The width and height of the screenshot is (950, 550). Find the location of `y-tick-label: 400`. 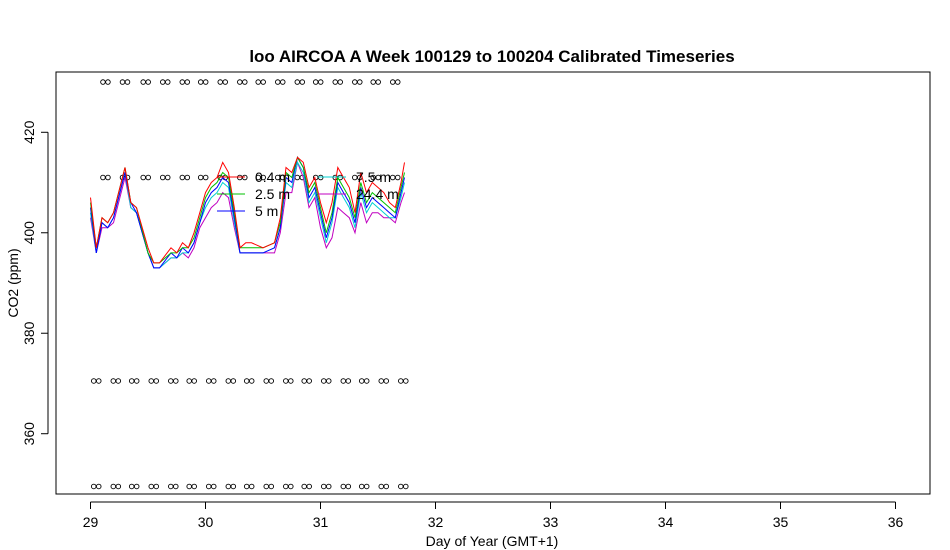

y-tick-label: 400 is located at coordinates (29, 233).